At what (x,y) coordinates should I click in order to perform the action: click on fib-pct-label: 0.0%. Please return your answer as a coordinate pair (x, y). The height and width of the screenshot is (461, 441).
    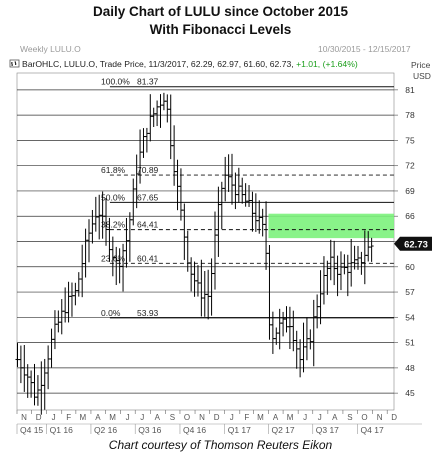
    Looking at the image, I should click on (111, 313).